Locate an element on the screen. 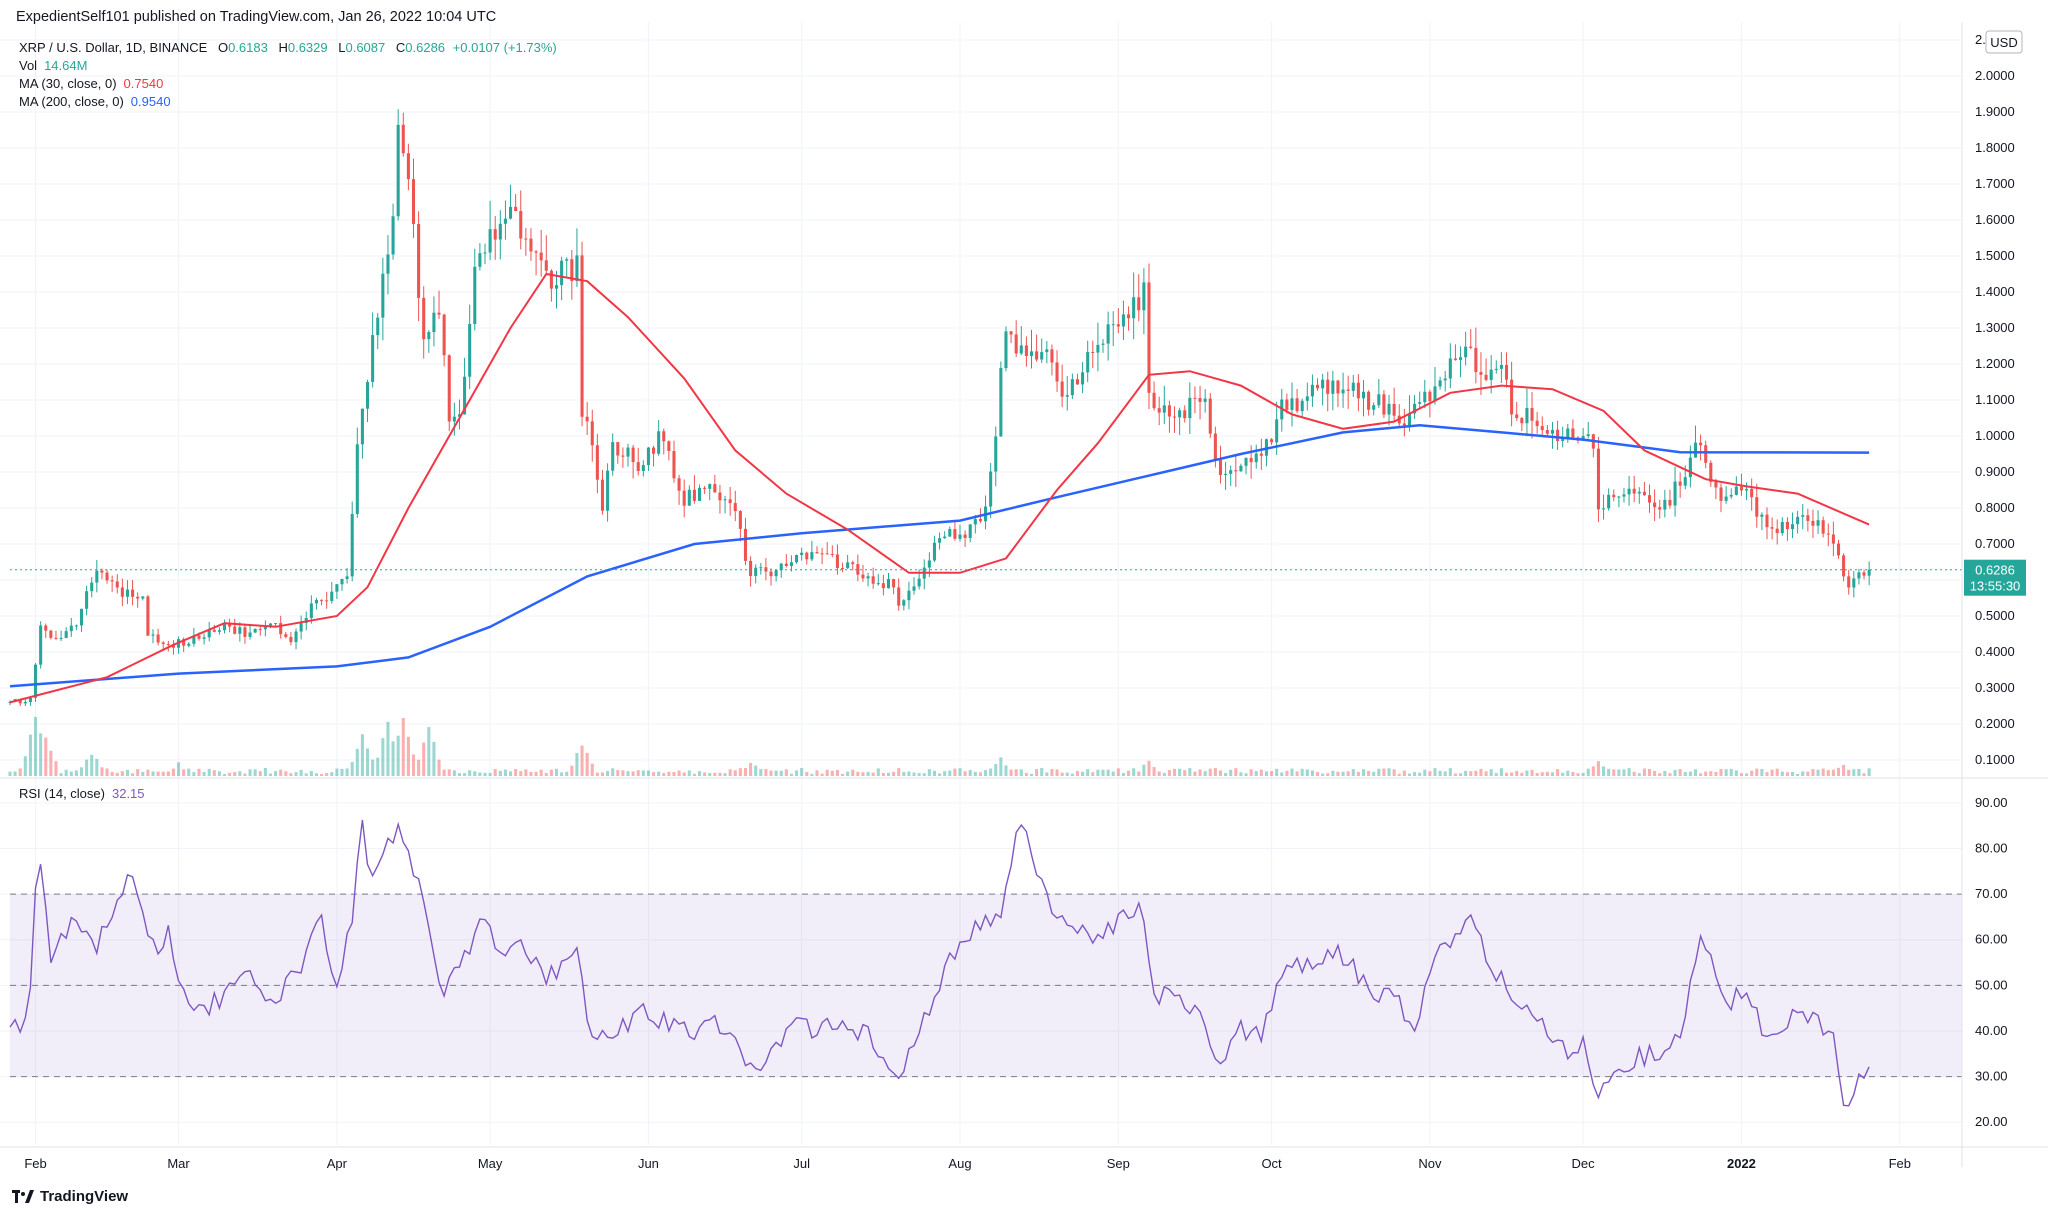  usd-box is located at coordinates (2004, 42).